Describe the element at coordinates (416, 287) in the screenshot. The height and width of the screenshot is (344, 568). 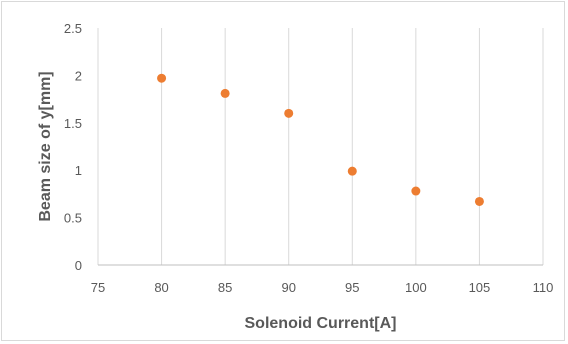
I see `x-tick-label: 100` at that location.